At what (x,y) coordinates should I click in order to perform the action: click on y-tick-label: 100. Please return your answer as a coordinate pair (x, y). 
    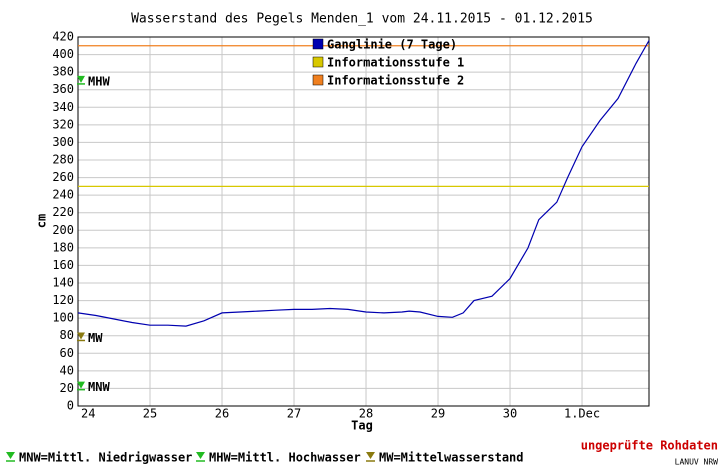
    Looking at the image, I should click on (63, 318).